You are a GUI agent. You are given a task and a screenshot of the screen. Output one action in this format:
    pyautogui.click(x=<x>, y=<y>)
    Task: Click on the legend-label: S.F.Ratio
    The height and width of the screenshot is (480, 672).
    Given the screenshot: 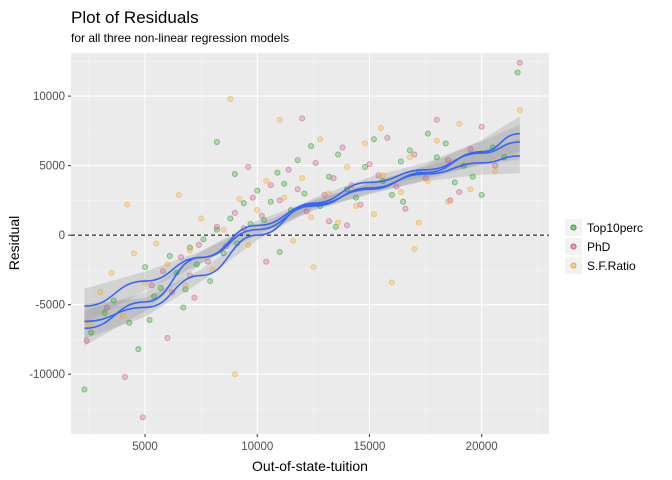 What is the action you would take?
    pyautogui.click(x=611, y=266)
    